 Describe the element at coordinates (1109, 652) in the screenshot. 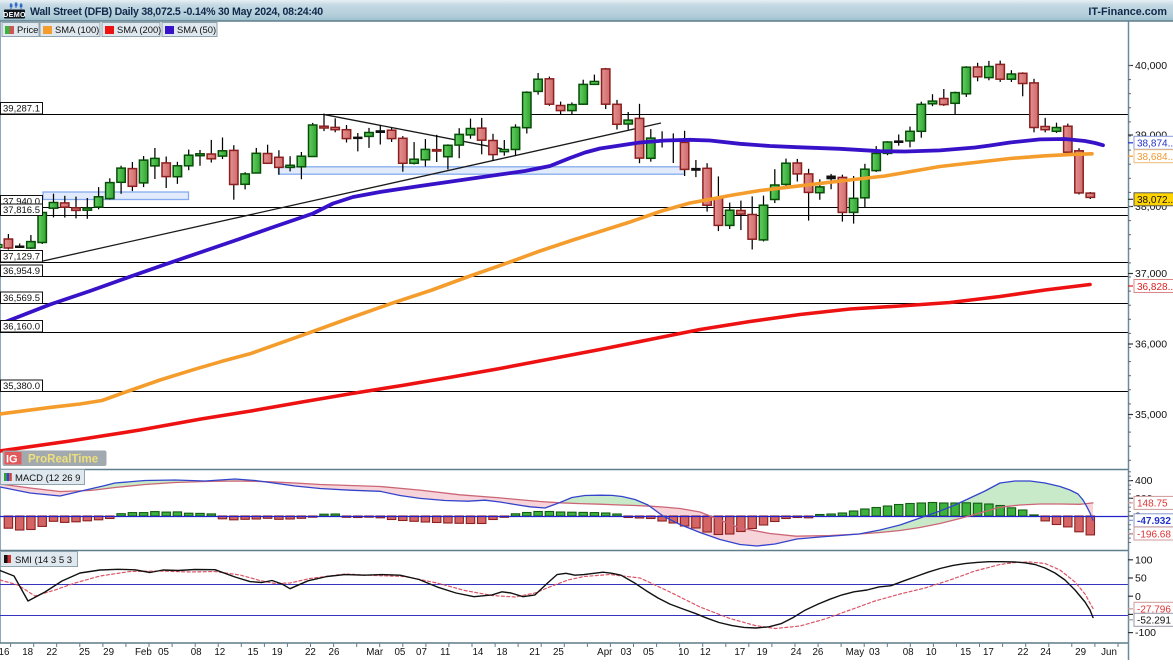

I see `svg-text: Jun` at that location.